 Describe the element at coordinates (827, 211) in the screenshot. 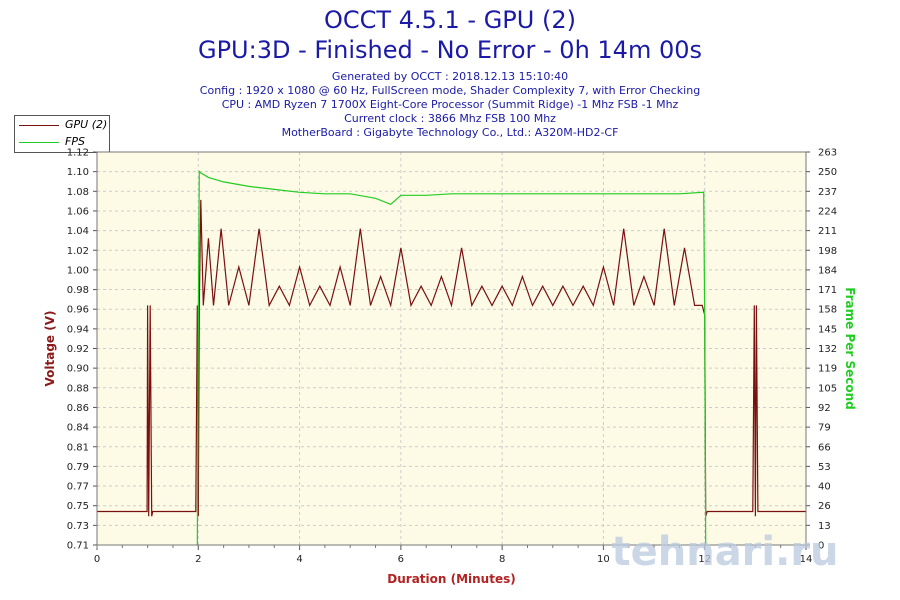

I see `y2-tick-label: 224` at that location.